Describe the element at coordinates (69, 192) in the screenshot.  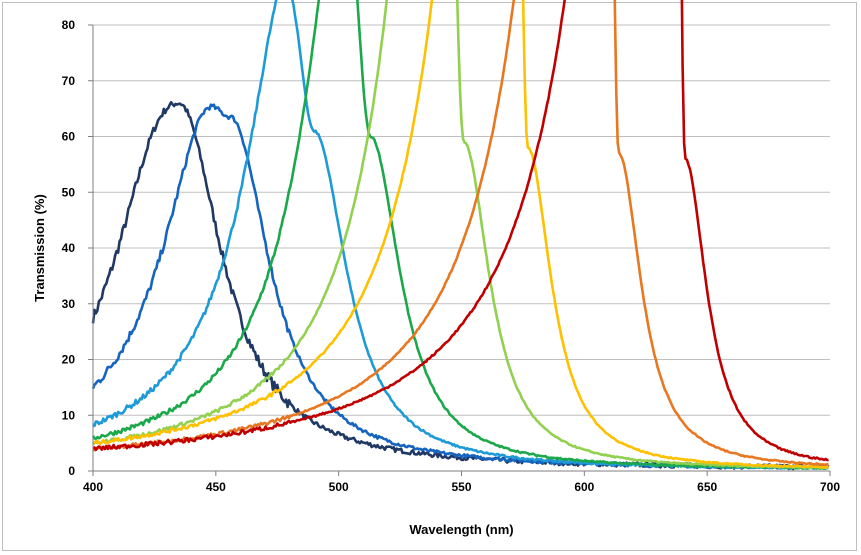
I see `y-tick-label: 50` at that location.